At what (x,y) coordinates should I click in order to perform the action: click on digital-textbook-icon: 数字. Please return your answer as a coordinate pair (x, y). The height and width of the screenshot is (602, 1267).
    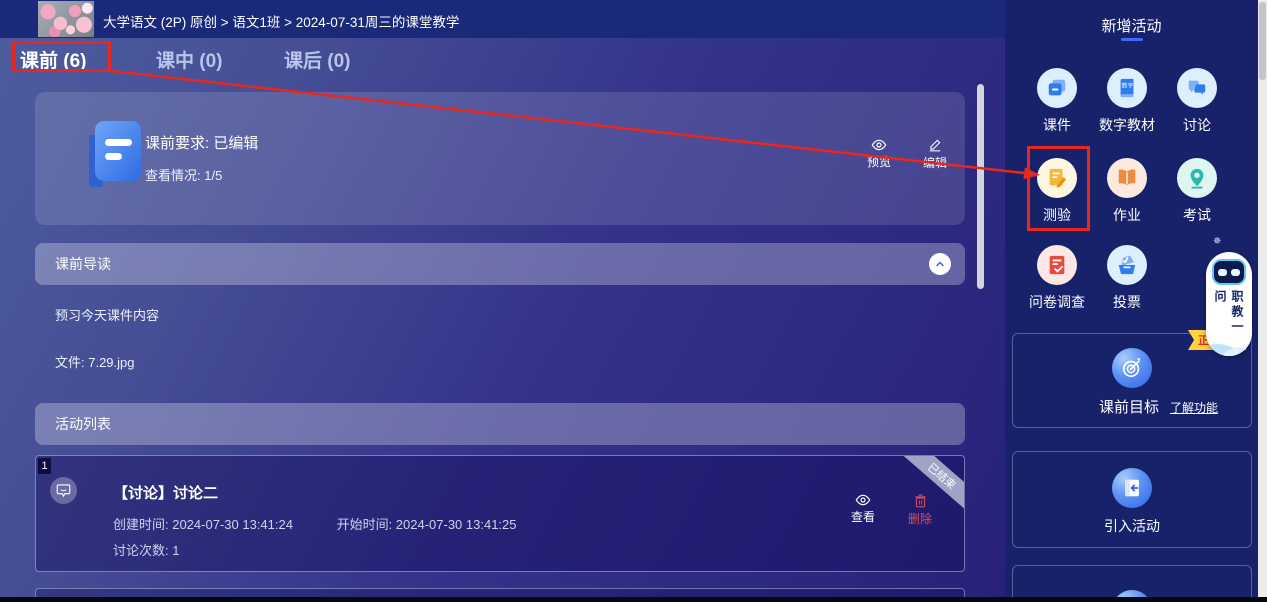
    Looking at the image, I should click on (1127, 88).